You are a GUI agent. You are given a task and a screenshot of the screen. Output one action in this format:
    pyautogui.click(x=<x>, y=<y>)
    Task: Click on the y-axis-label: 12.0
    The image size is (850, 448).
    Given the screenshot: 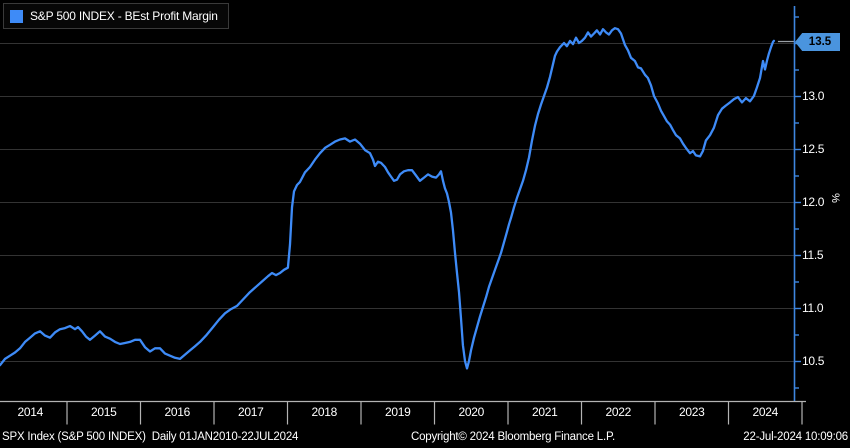 What is the action you would take?
    pyautogui.click(x=813, y=202)
    